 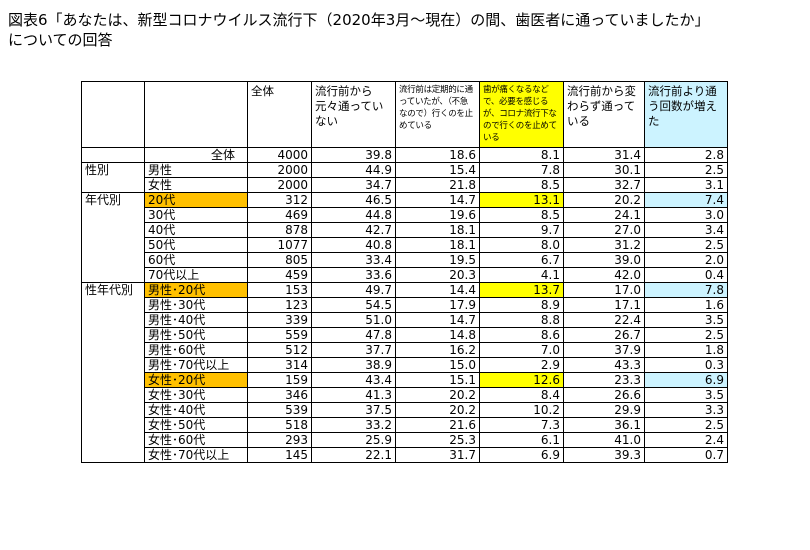 I want to click on value-cell: 3.3, so click(x=686, y=410).